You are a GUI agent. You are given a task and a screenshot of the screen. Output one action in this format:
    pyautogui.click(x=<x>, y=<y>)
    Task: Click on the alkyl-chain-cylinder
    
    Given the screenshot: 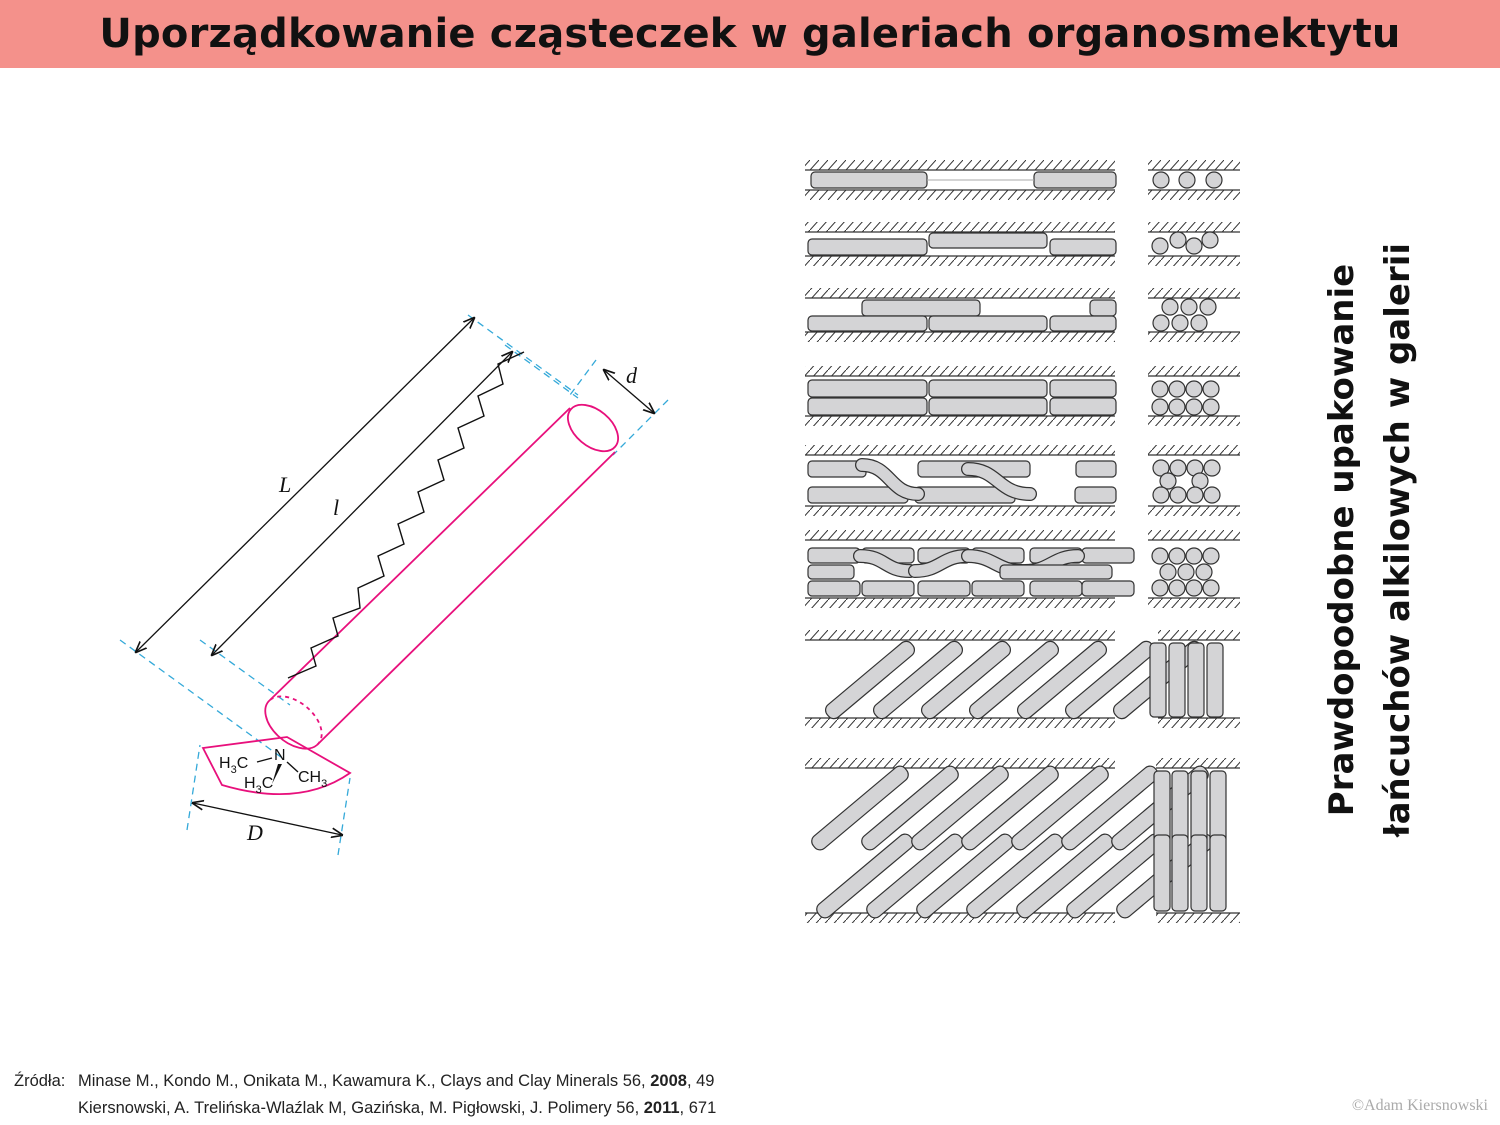 What is the action you would take?
    pyautogui.click(x=441, y=576)
    